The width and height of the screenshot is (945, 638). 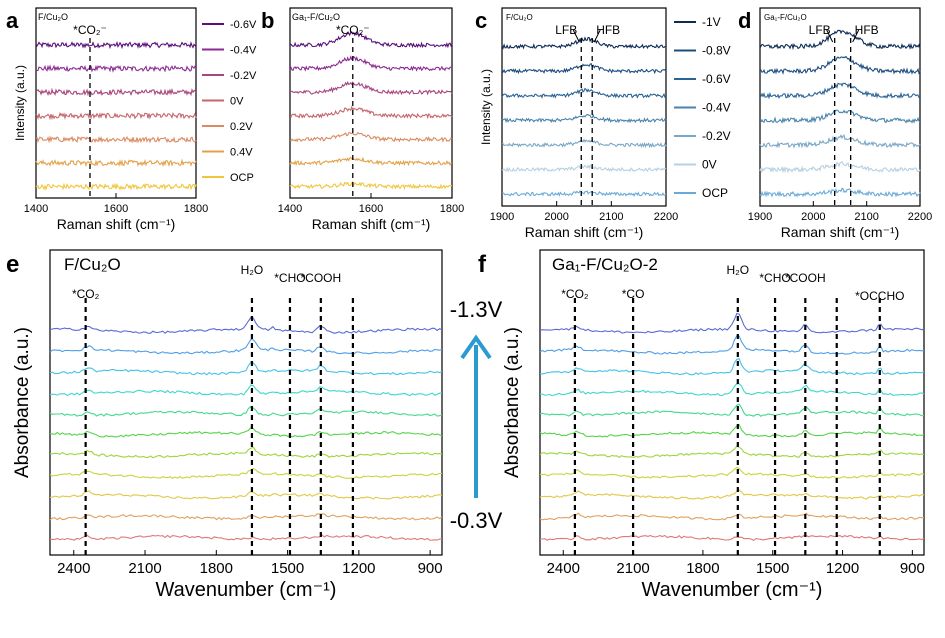 I want to click on series-line--0.3V, so click(x=732, y=538).